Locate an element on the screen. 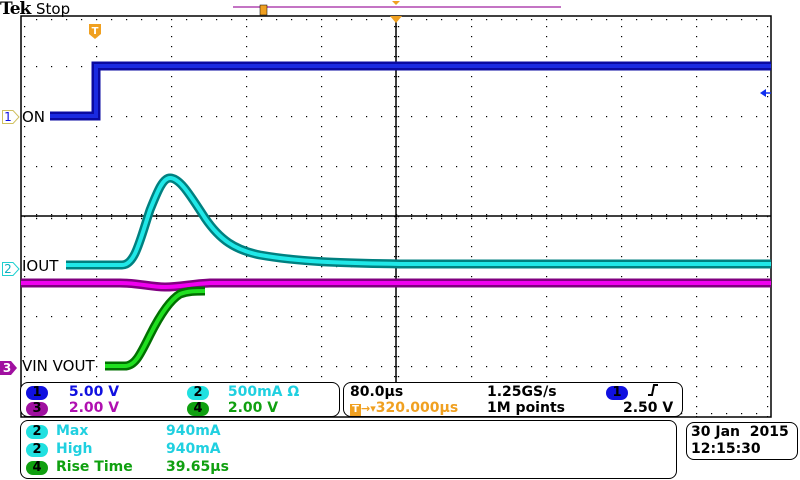  record-trigger-marker is located at coordinates (263, 10).